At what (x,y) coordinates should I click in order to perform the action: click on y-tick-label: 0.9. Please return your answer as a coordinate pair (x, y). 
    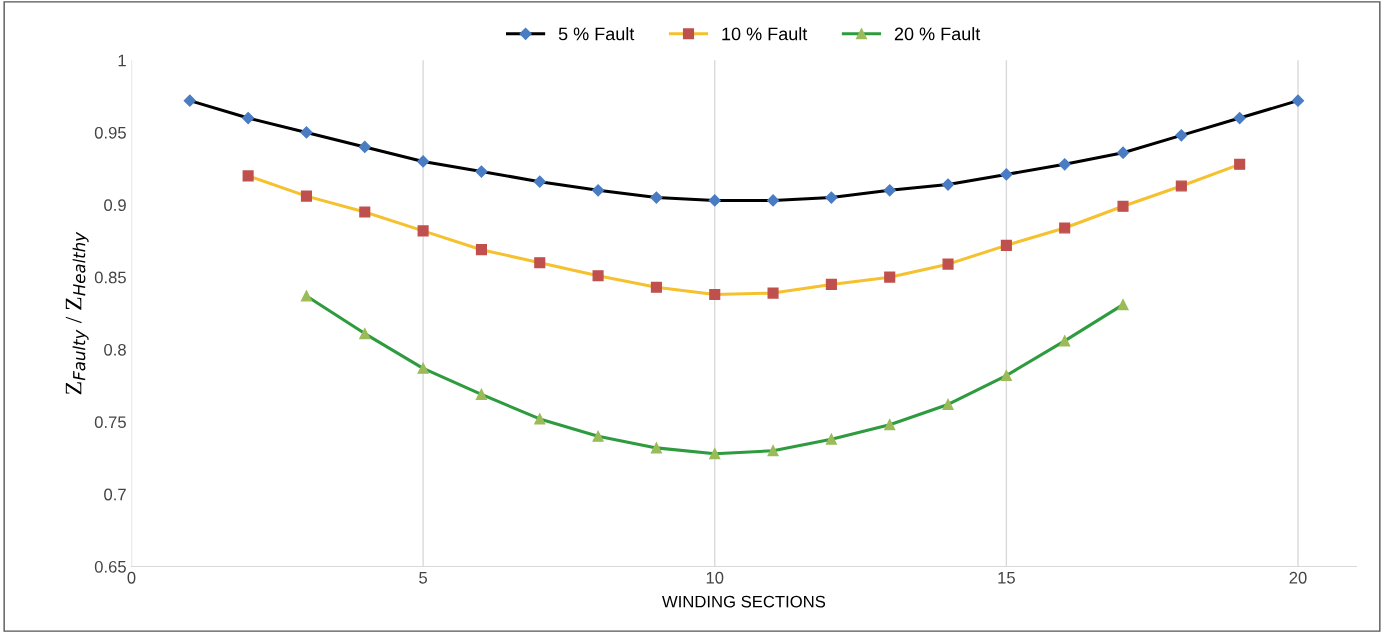
    Looking at the image, I should click on (115, 205).